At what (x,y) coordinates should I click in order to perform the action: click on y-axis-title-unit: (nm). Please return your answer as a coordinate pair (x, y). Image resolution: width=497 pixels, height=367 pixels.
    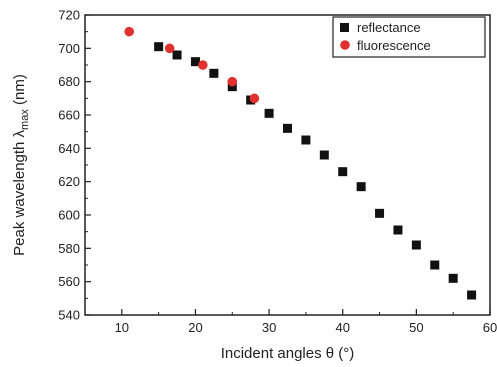
    Looking at the image, I should click on (19, 91).